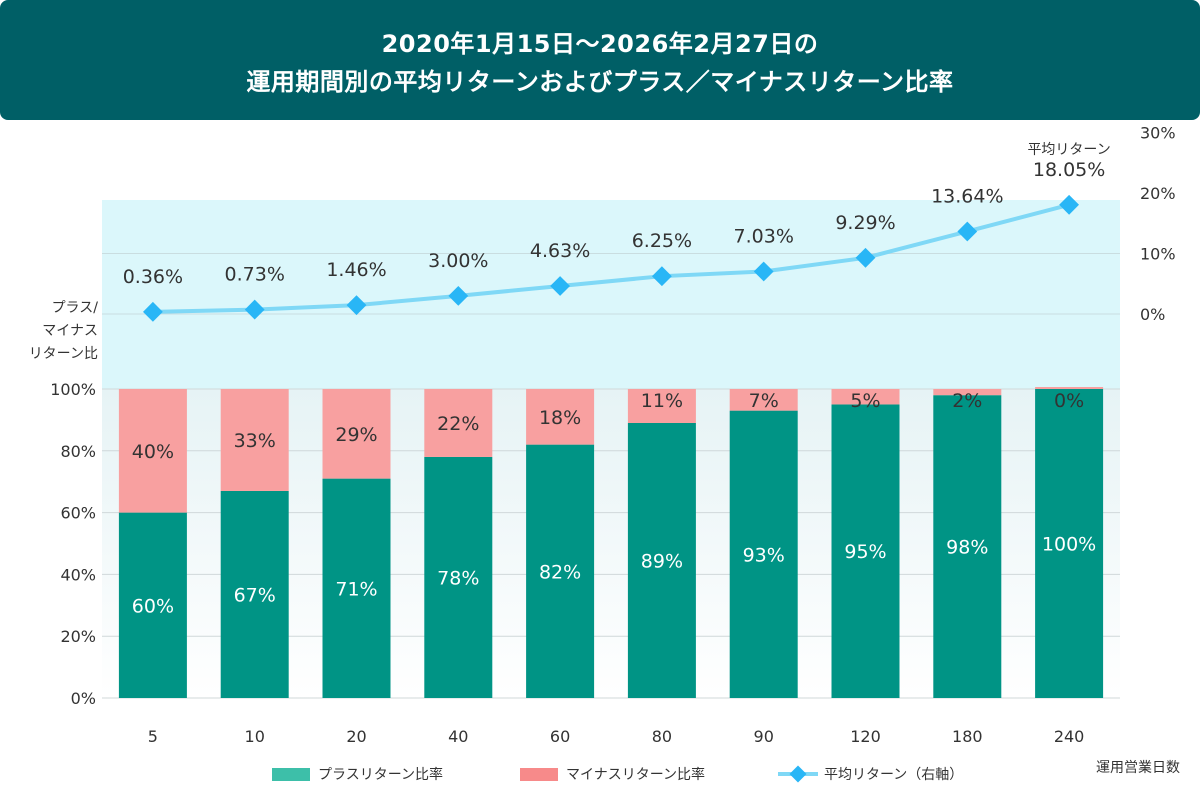  I want to click on chart-title-line2: 運用期間別の平均リターンおよびプラス／マイナスリターン比率, so click(600, 82).